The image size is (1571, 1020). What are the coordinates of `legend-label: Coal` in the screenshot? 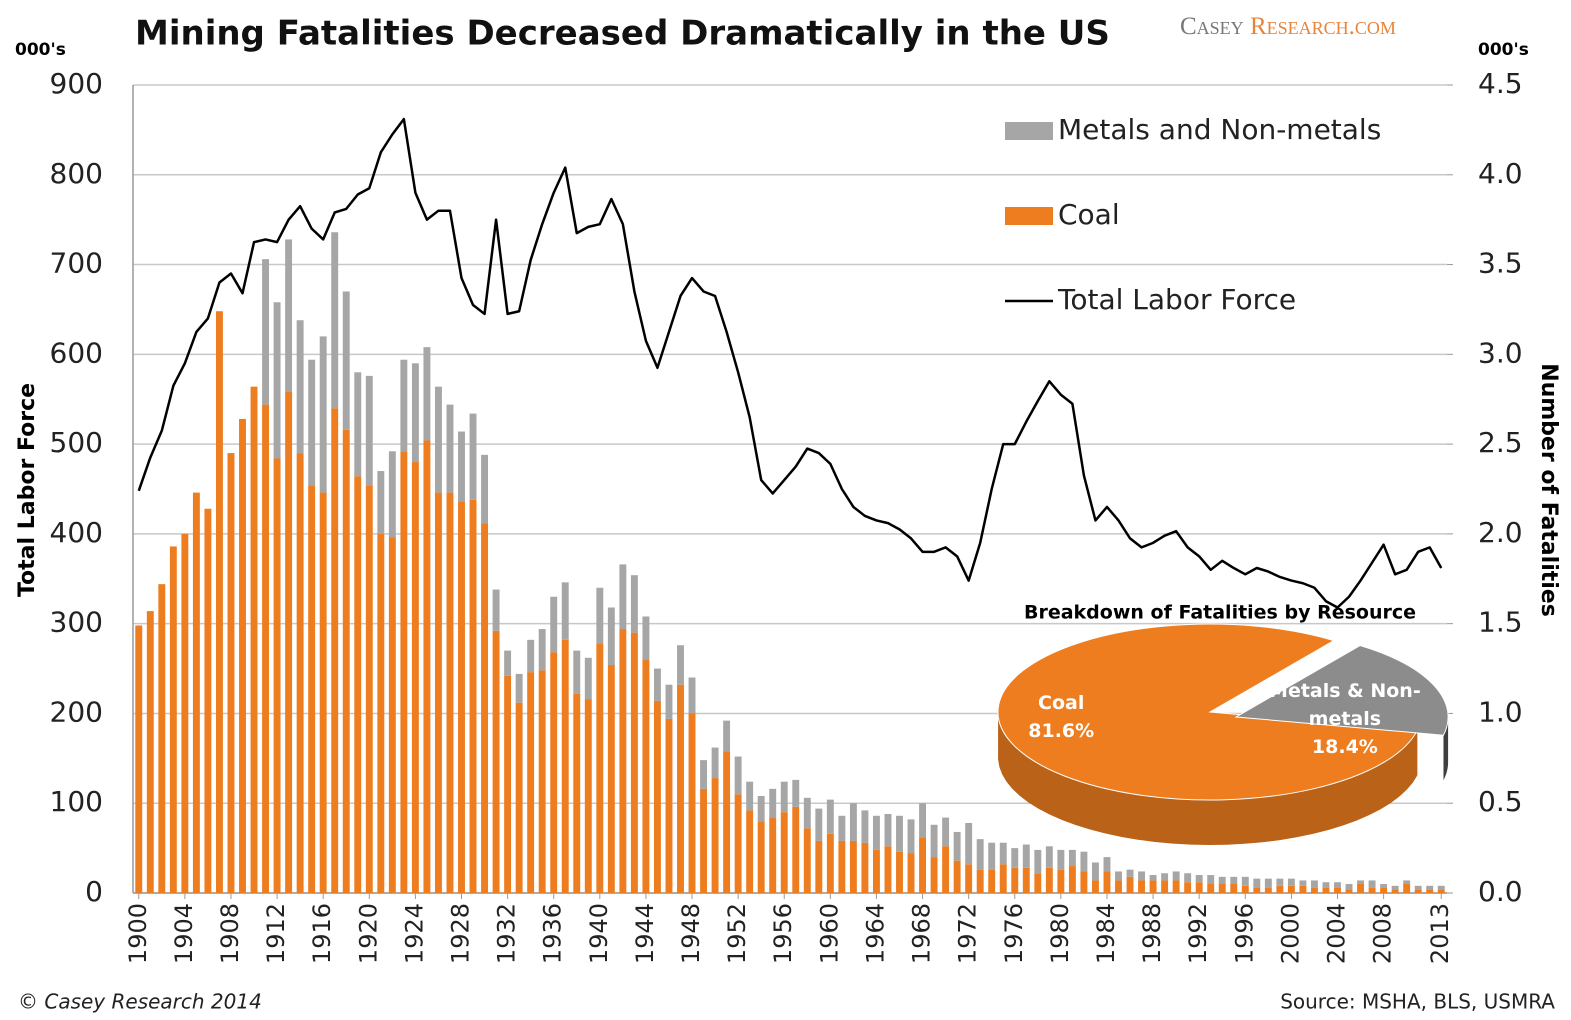 It's located at (1089, 214).